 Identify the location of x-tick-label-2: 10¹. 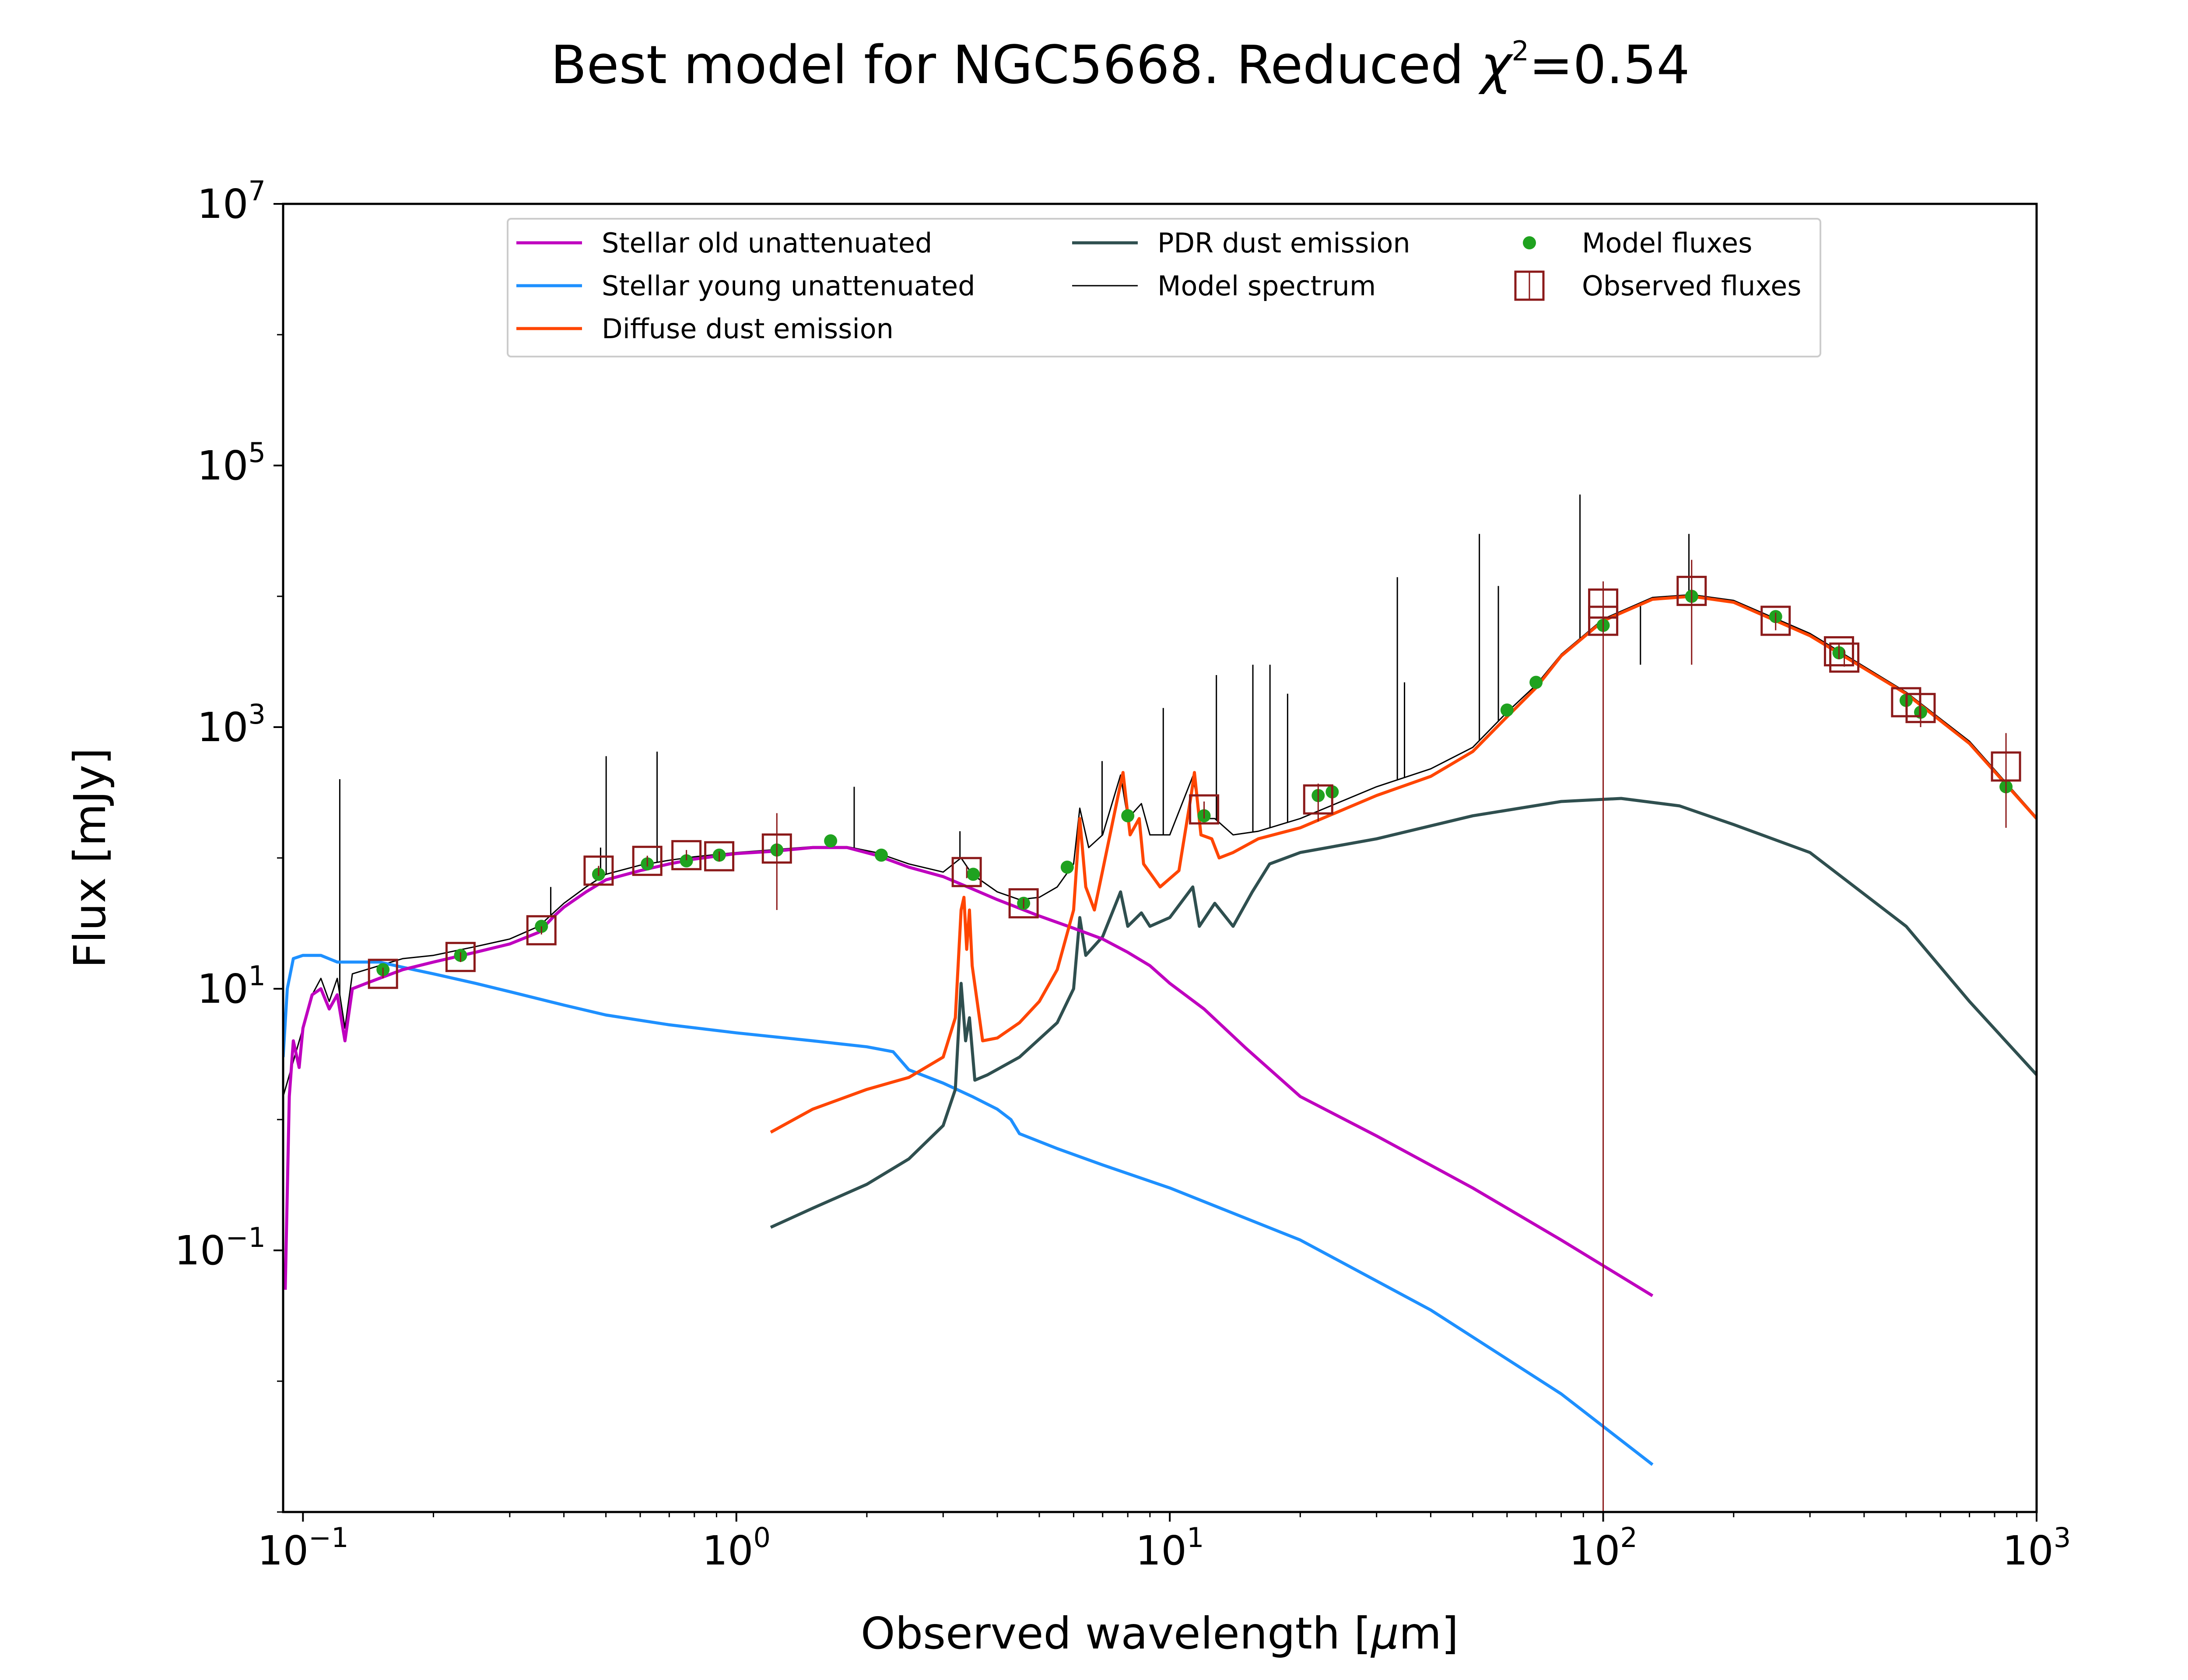
(1170, 1548).